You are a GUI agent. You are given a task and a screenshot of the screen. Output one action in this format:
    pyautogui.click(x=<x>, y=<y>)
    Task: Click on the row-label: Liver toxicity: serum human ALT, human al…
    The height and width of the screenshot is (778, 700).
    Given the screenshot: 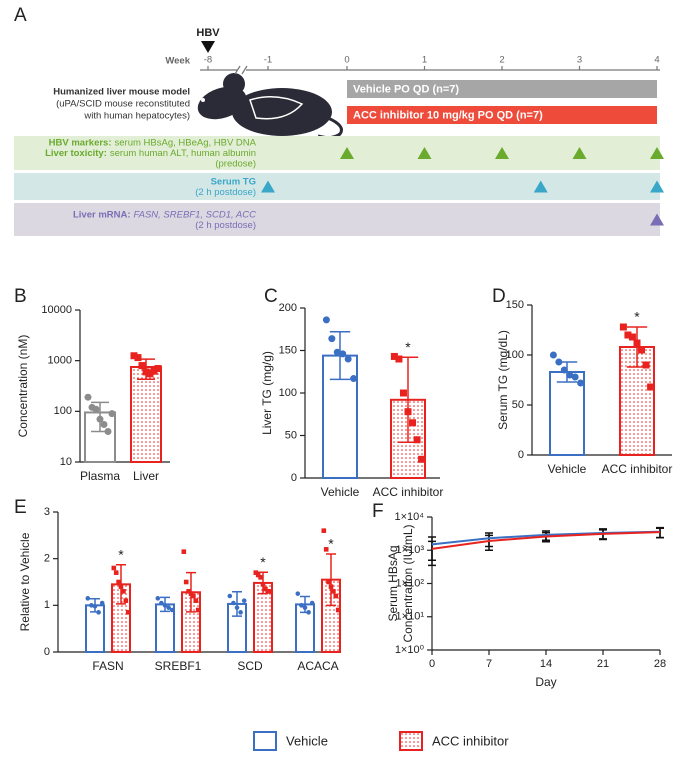 What is the action you would take?
    pyautogui.click(x=150, y=153)
    